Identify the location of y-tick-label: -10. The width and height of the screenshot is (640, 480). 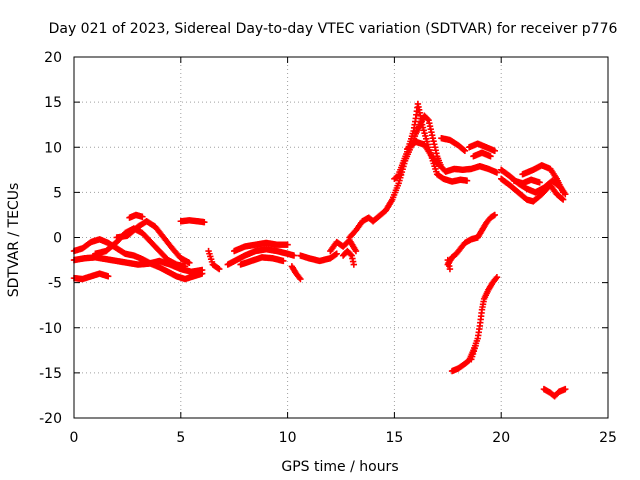
(50, 329).